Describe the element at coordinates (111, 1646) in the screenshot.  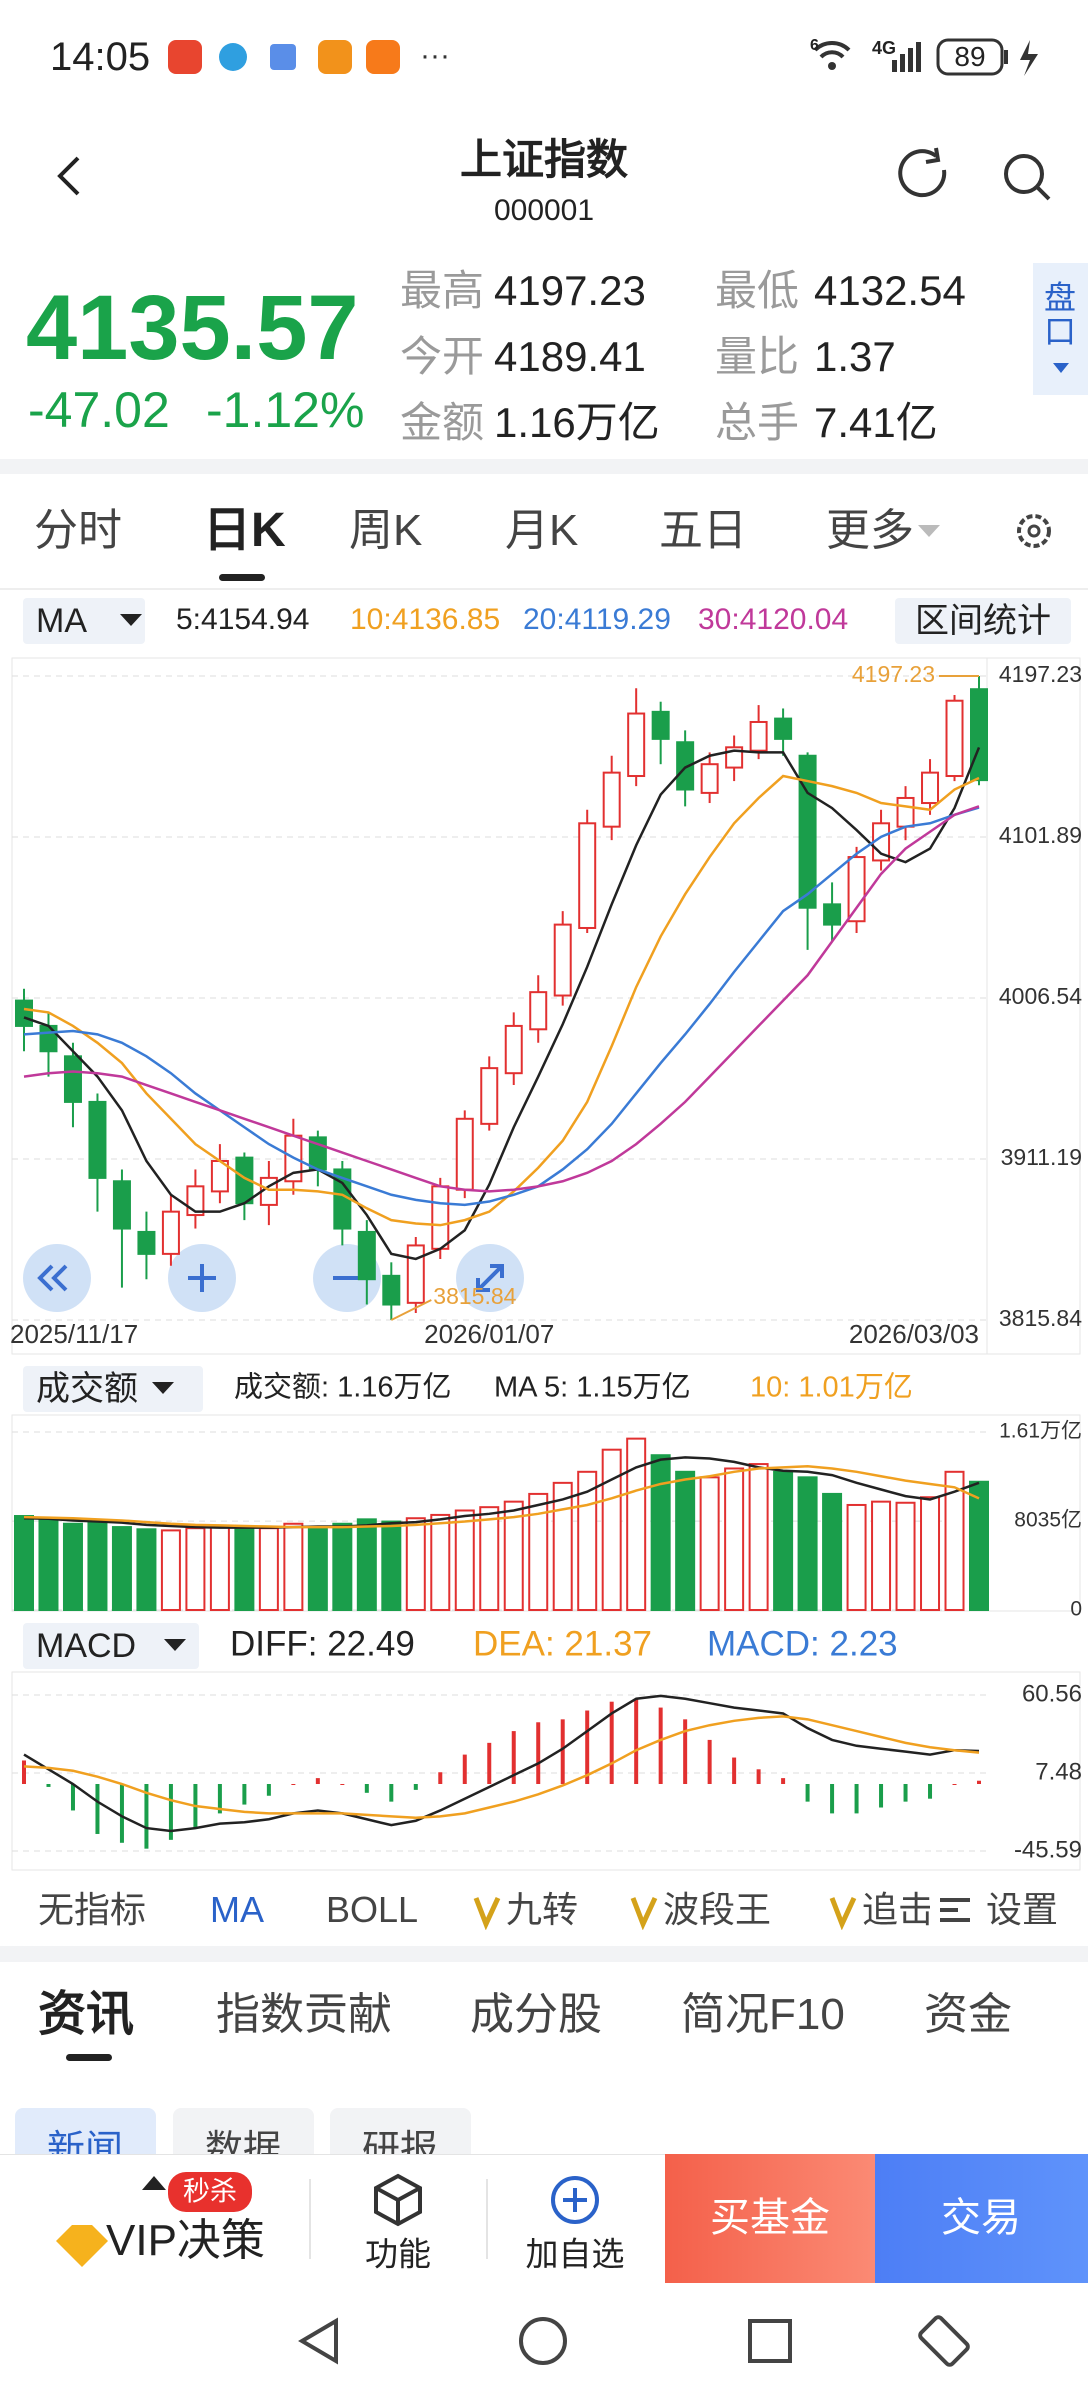
I see `macd-selector` at that location.